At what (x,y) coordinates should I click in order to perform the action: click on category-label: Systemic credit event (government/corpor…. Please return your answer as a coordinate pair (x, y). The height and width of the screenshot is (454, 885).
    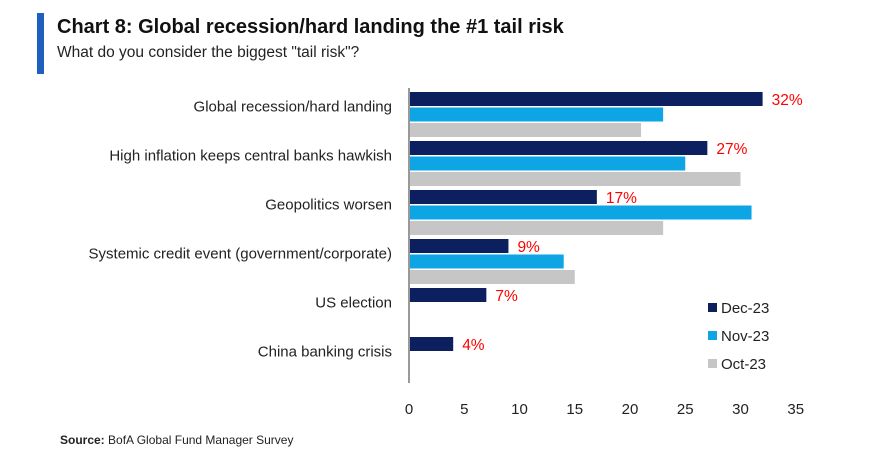
    Looking at the image, I should click on (240, 254).